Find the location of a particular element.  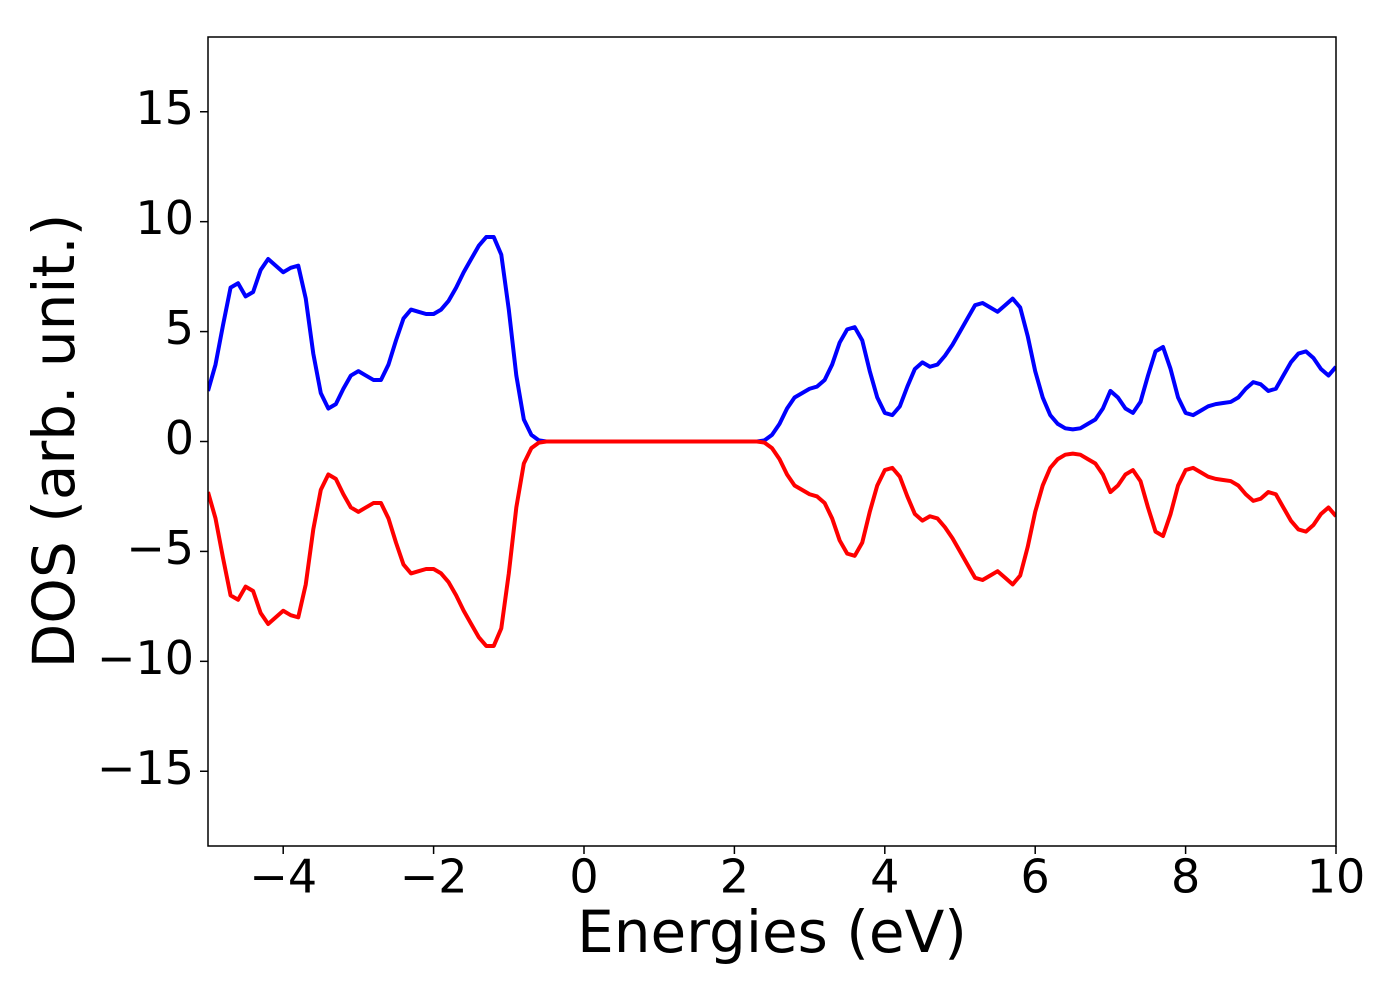

x-tick-label: −2 is located at coordinates (434, 877).